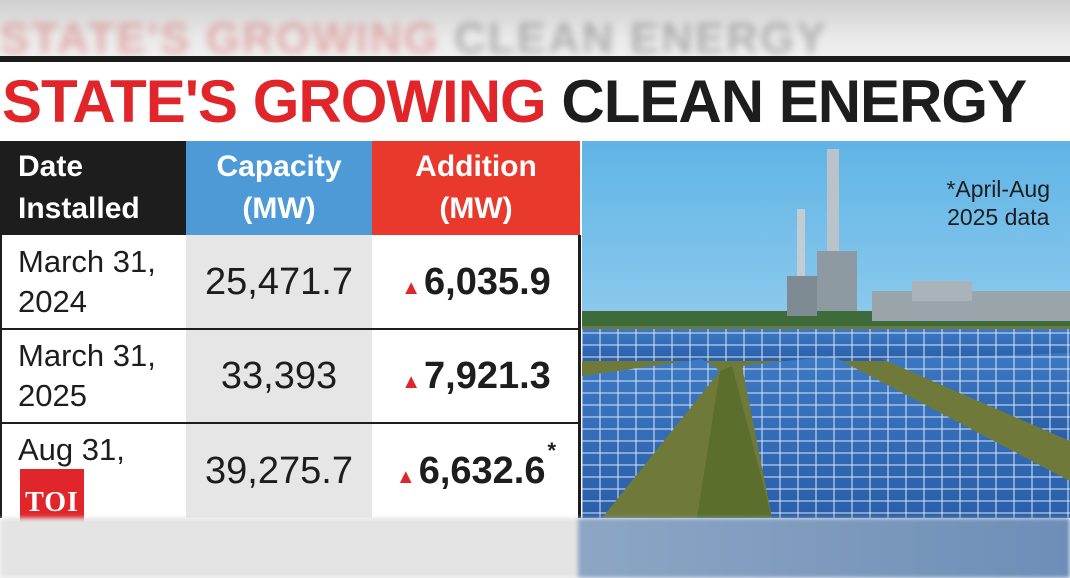  What do you see at coordinates (482, 470) in the screenshot?
I see `row-3-addition-value: 6,632.6` at bounding box center [482, 470].